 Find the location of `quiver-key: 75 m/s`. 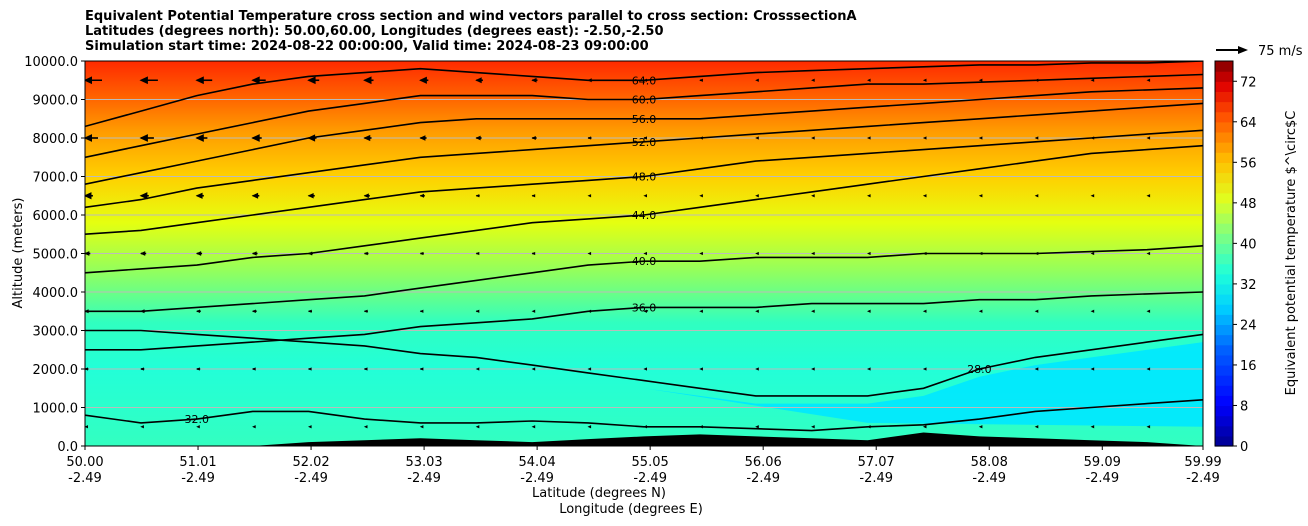

quiver-key: 75 m/s is located at coordinates (1259, 51).